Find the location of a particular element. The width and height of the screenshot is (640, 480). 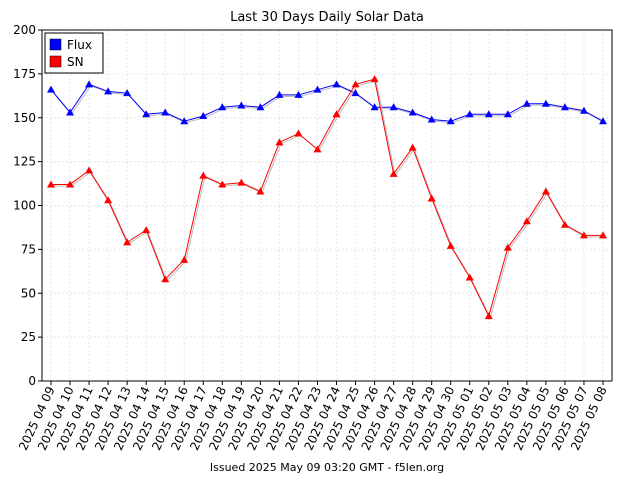

legend-label: Flux is located at coordinates (79, 45).